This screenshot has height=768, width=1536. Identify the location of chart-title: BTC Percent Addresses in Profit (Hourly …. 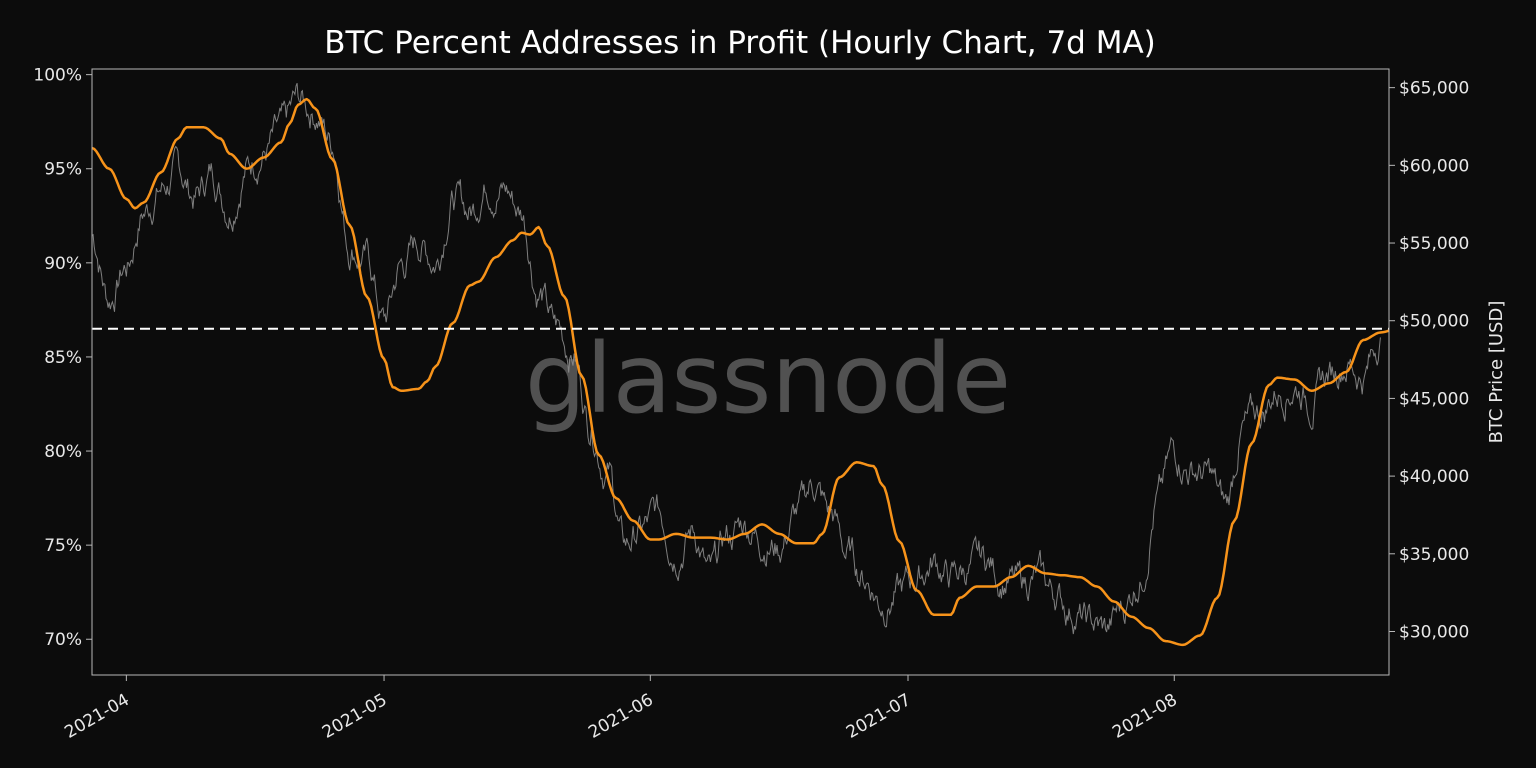
(740, 43).